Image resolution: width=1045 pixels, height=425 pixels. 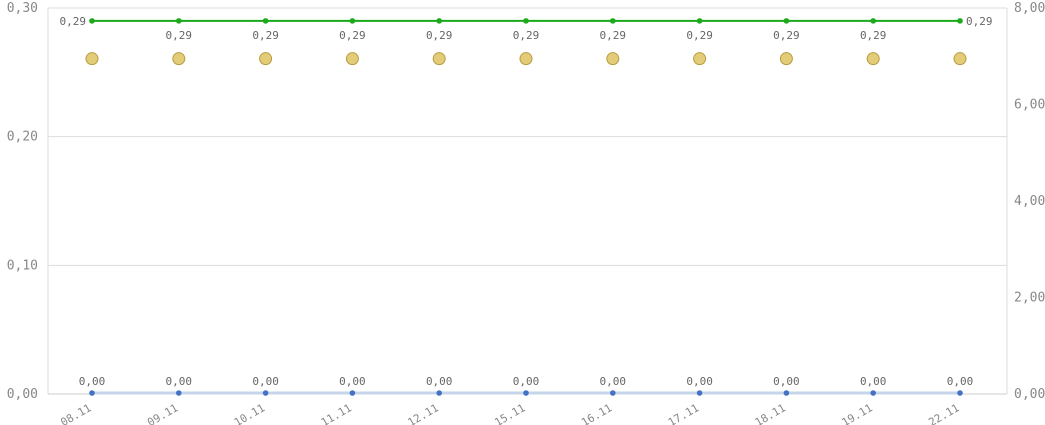 I want to click on x-tick-label: 15.11, so click(x=509, y=413).